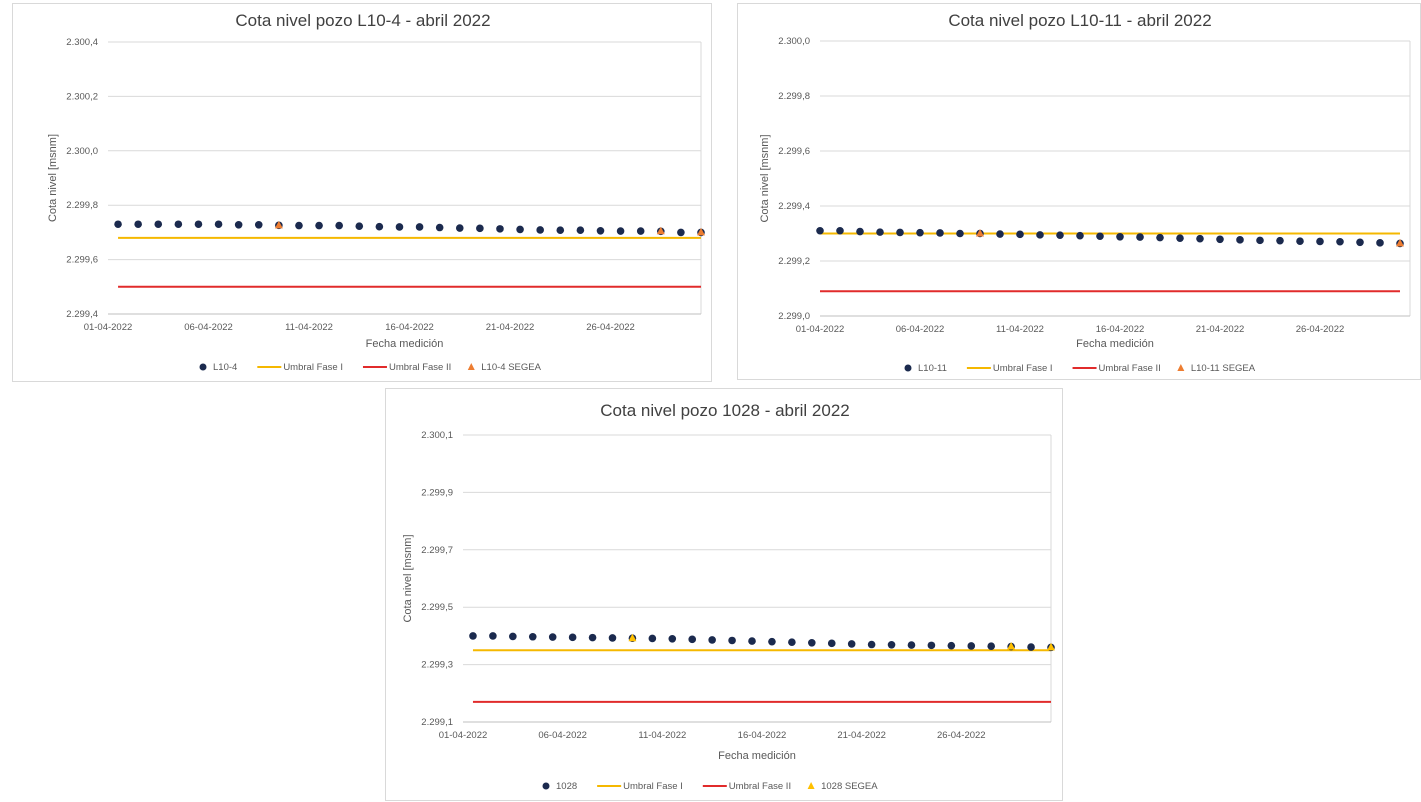 Image resolution: width=1421 pixels, height=802 pixels. Describe the element at coordinates (1079, 20) in the screenshot. I see `chart-title: Cota nivel pozo L10-11 - abril 2022` at that location.